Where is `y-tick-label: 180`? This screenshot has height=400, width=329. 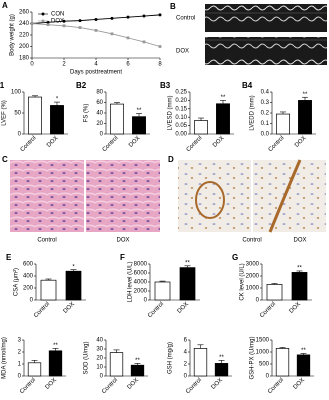
y-tick-label: 180 is located at coordinates (24, 59).